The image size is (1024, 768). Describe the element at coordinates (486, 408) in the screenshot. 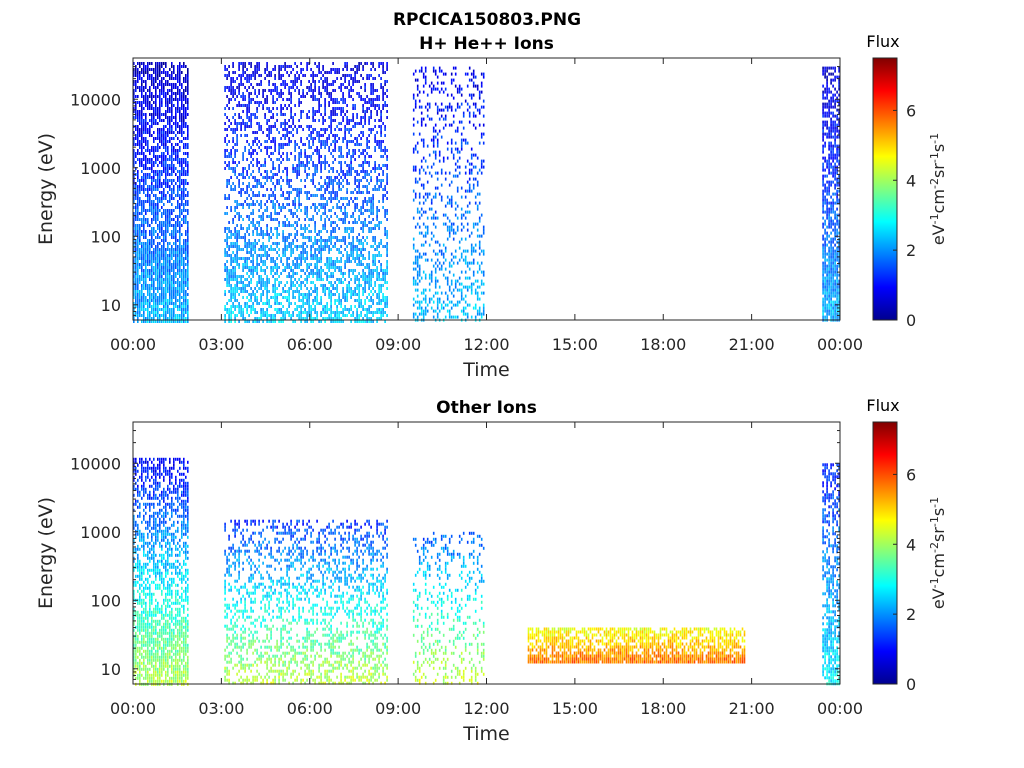

I see `panel-title: Other Ions` at that location.